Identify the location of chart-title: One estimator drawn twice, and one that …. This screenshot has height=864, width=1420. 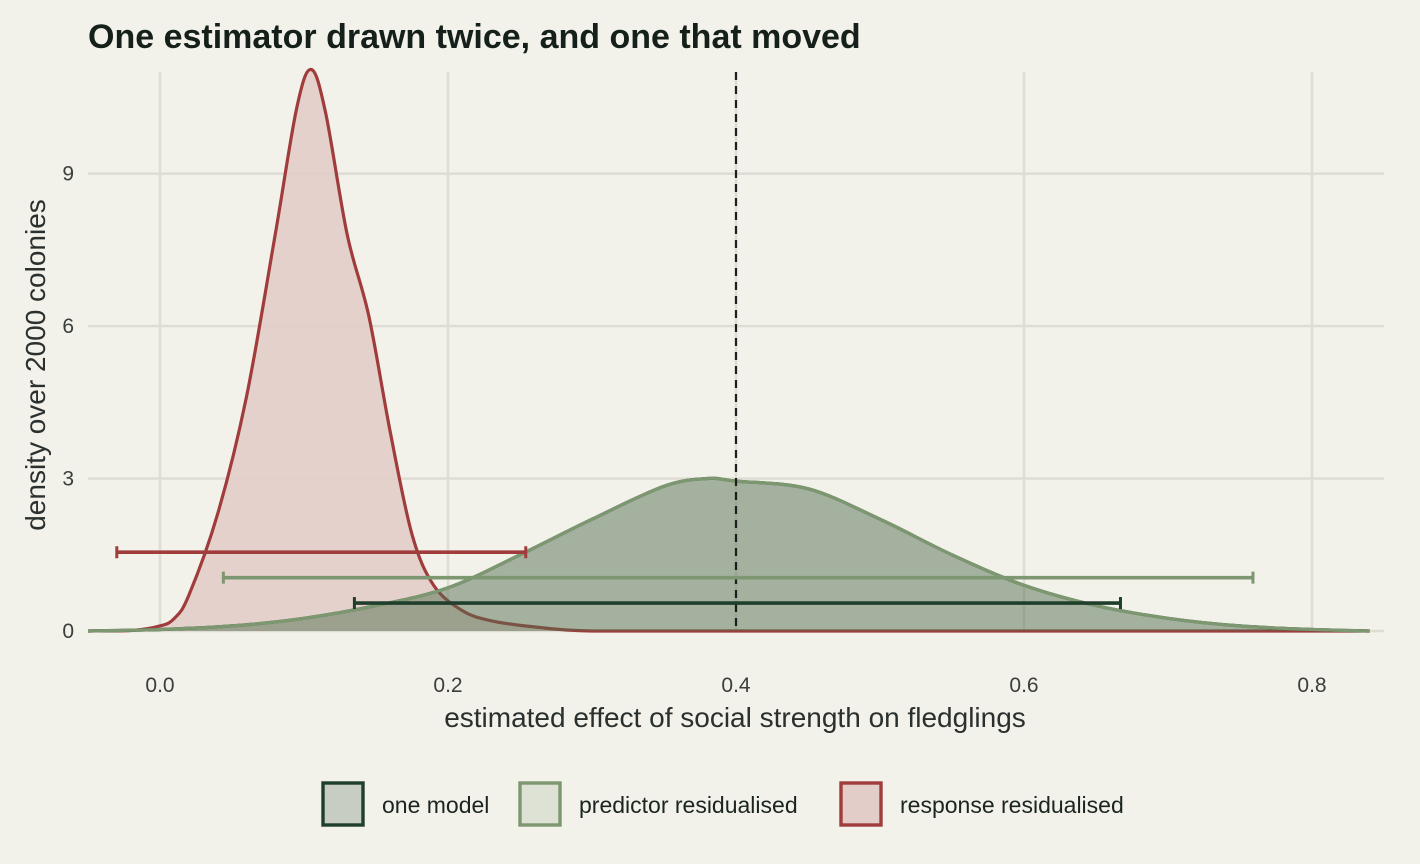
(474, 37).